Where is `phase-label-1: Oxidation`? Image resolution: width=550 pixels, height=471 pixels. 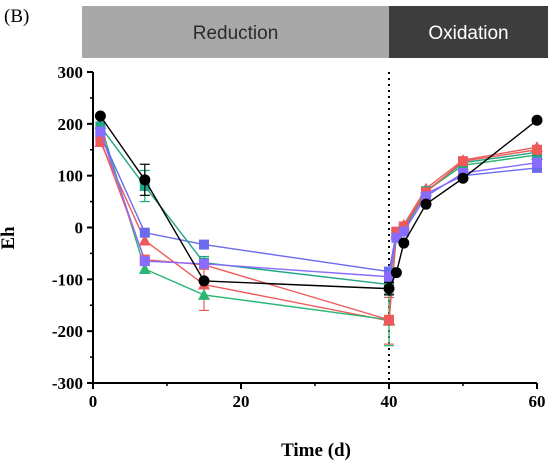
phase-label-1: Oxidation is located at coordinates (468, 33).